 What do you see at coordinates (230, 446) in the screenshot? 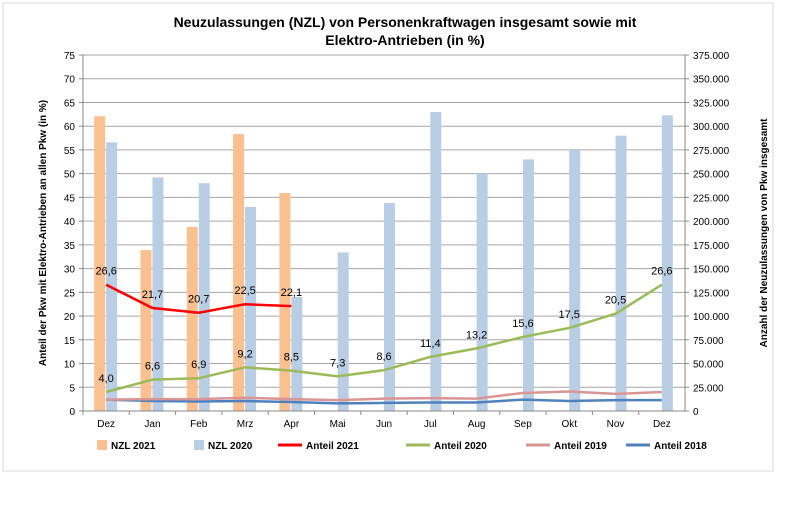
I see `legend-label: NZL 2020` at bounding box center [230, 446].